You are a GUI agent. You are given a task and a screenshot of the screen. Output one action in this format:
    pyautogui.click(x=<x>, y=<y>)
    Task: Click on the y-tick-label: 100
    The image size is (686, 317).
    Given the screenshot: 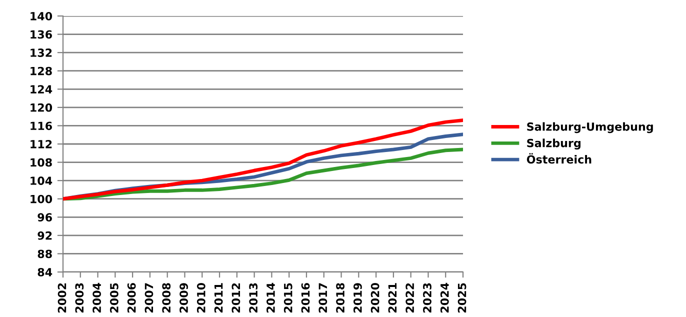 What is the action you would take?
    pyautogui.click(x=41, y=199)
    